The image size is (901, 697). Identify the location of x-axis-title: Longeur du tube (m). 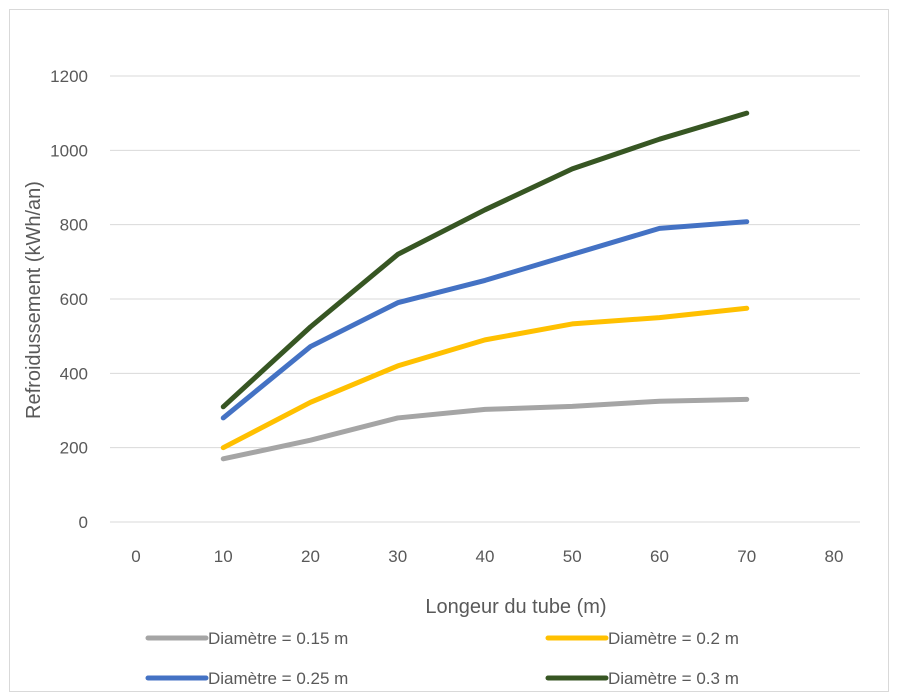
(515, 607).